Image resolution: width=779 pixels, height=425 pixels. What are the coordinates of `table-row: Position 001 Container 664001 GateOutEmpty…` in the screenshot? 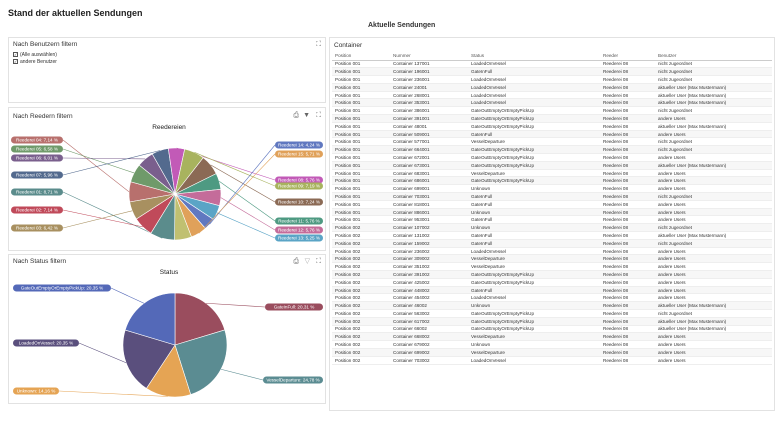 It's located at (552, 150).